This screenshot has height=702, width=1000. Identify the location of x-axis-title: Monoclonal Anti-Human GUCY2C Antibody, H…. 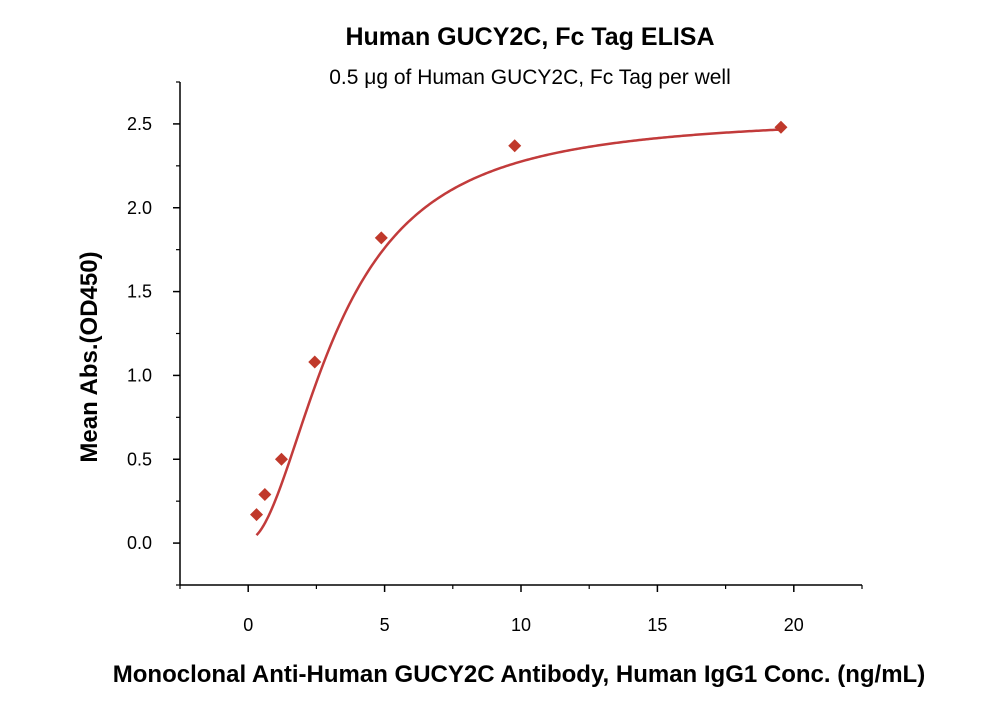
(519, 674).